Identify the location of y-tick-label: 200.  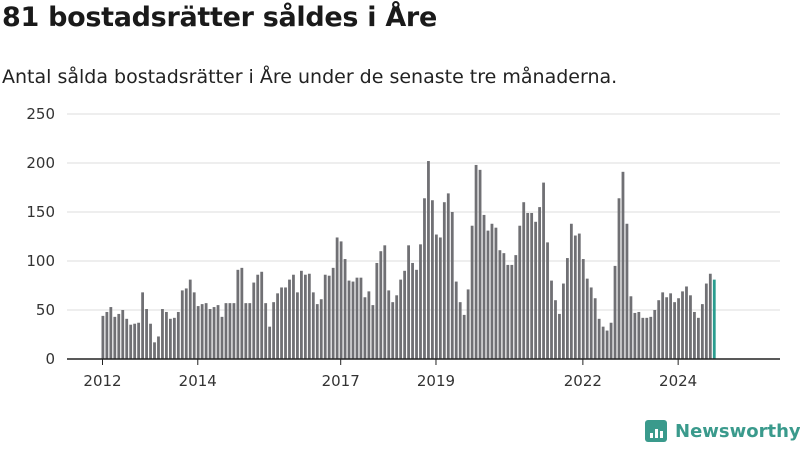
(40, 163).